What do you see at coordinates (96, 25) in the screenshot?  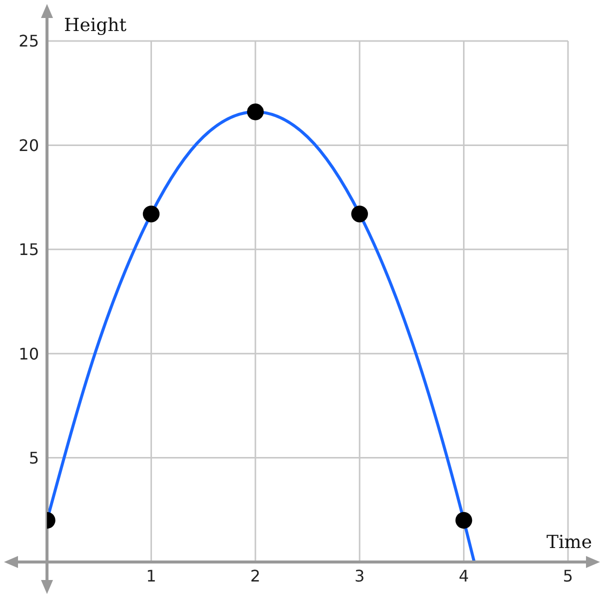 I see `y-axis-title: Height` at bounding box center [96, 25].